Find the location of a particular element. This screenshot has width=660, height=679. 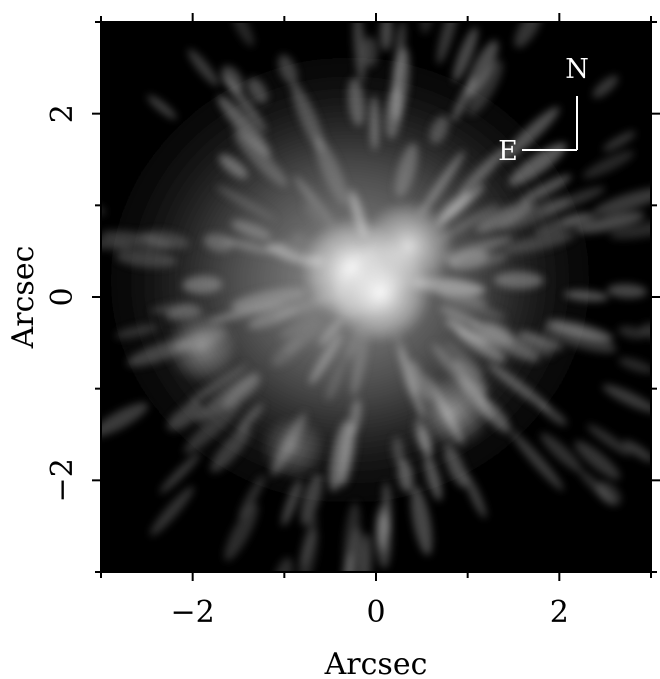

x-tick-label: 2 is located at coordinates (559, 612).